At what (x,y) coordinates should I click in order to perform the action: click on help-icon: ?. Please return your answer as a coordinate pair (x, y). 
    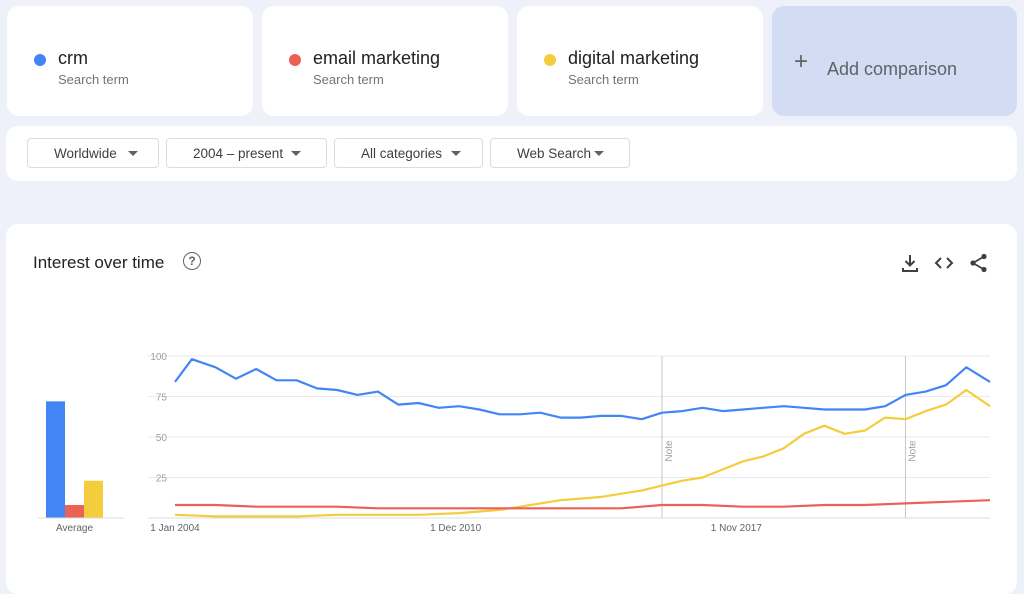
    Looking at the image, I should click on (192, 261).